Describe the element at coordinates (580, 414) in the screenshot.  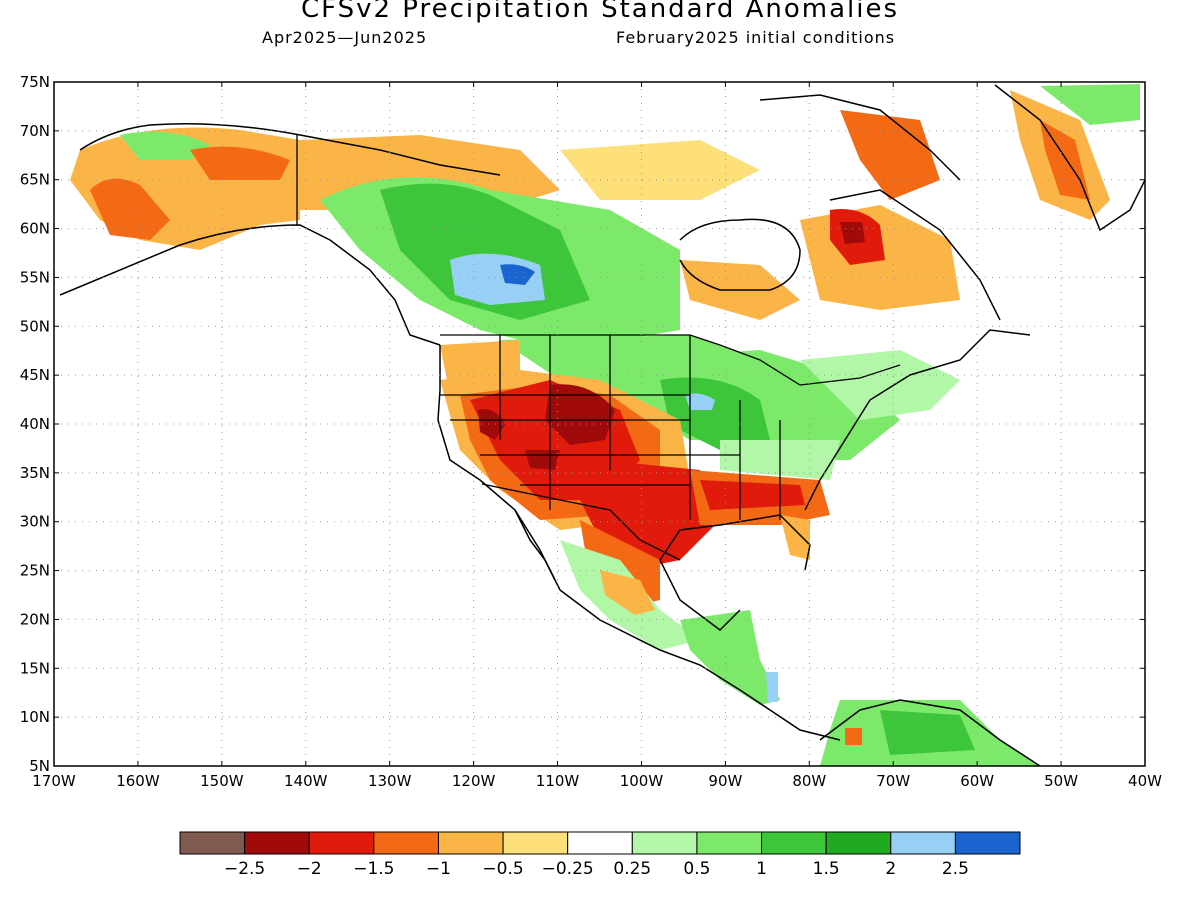
I see `utah-peak-anomaly` at that location.